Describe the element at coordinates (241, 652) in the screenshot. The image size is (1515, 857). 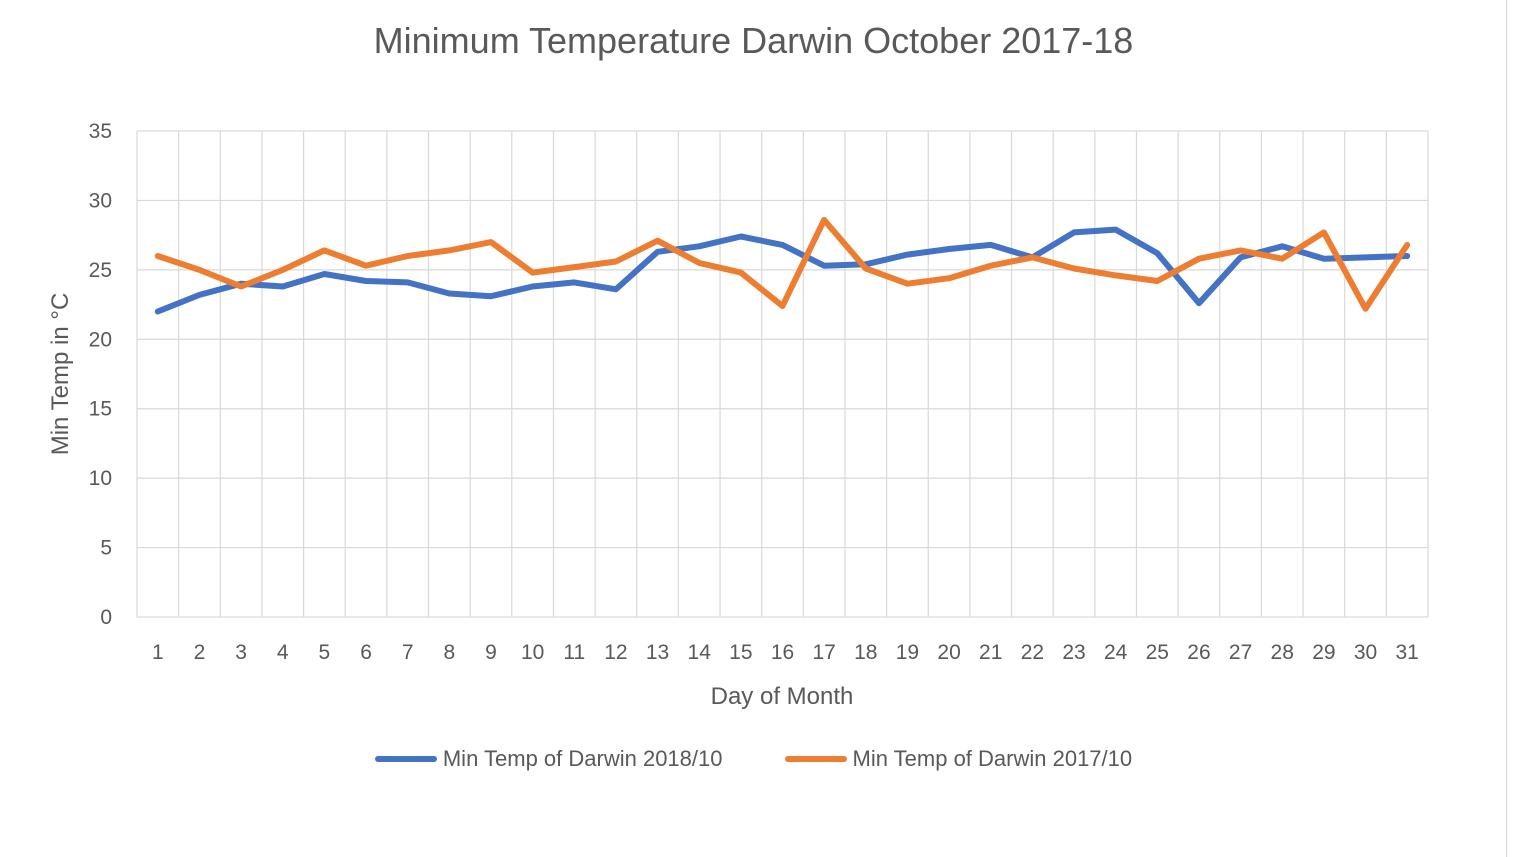
I see `x-tick-label: 3` at that location.